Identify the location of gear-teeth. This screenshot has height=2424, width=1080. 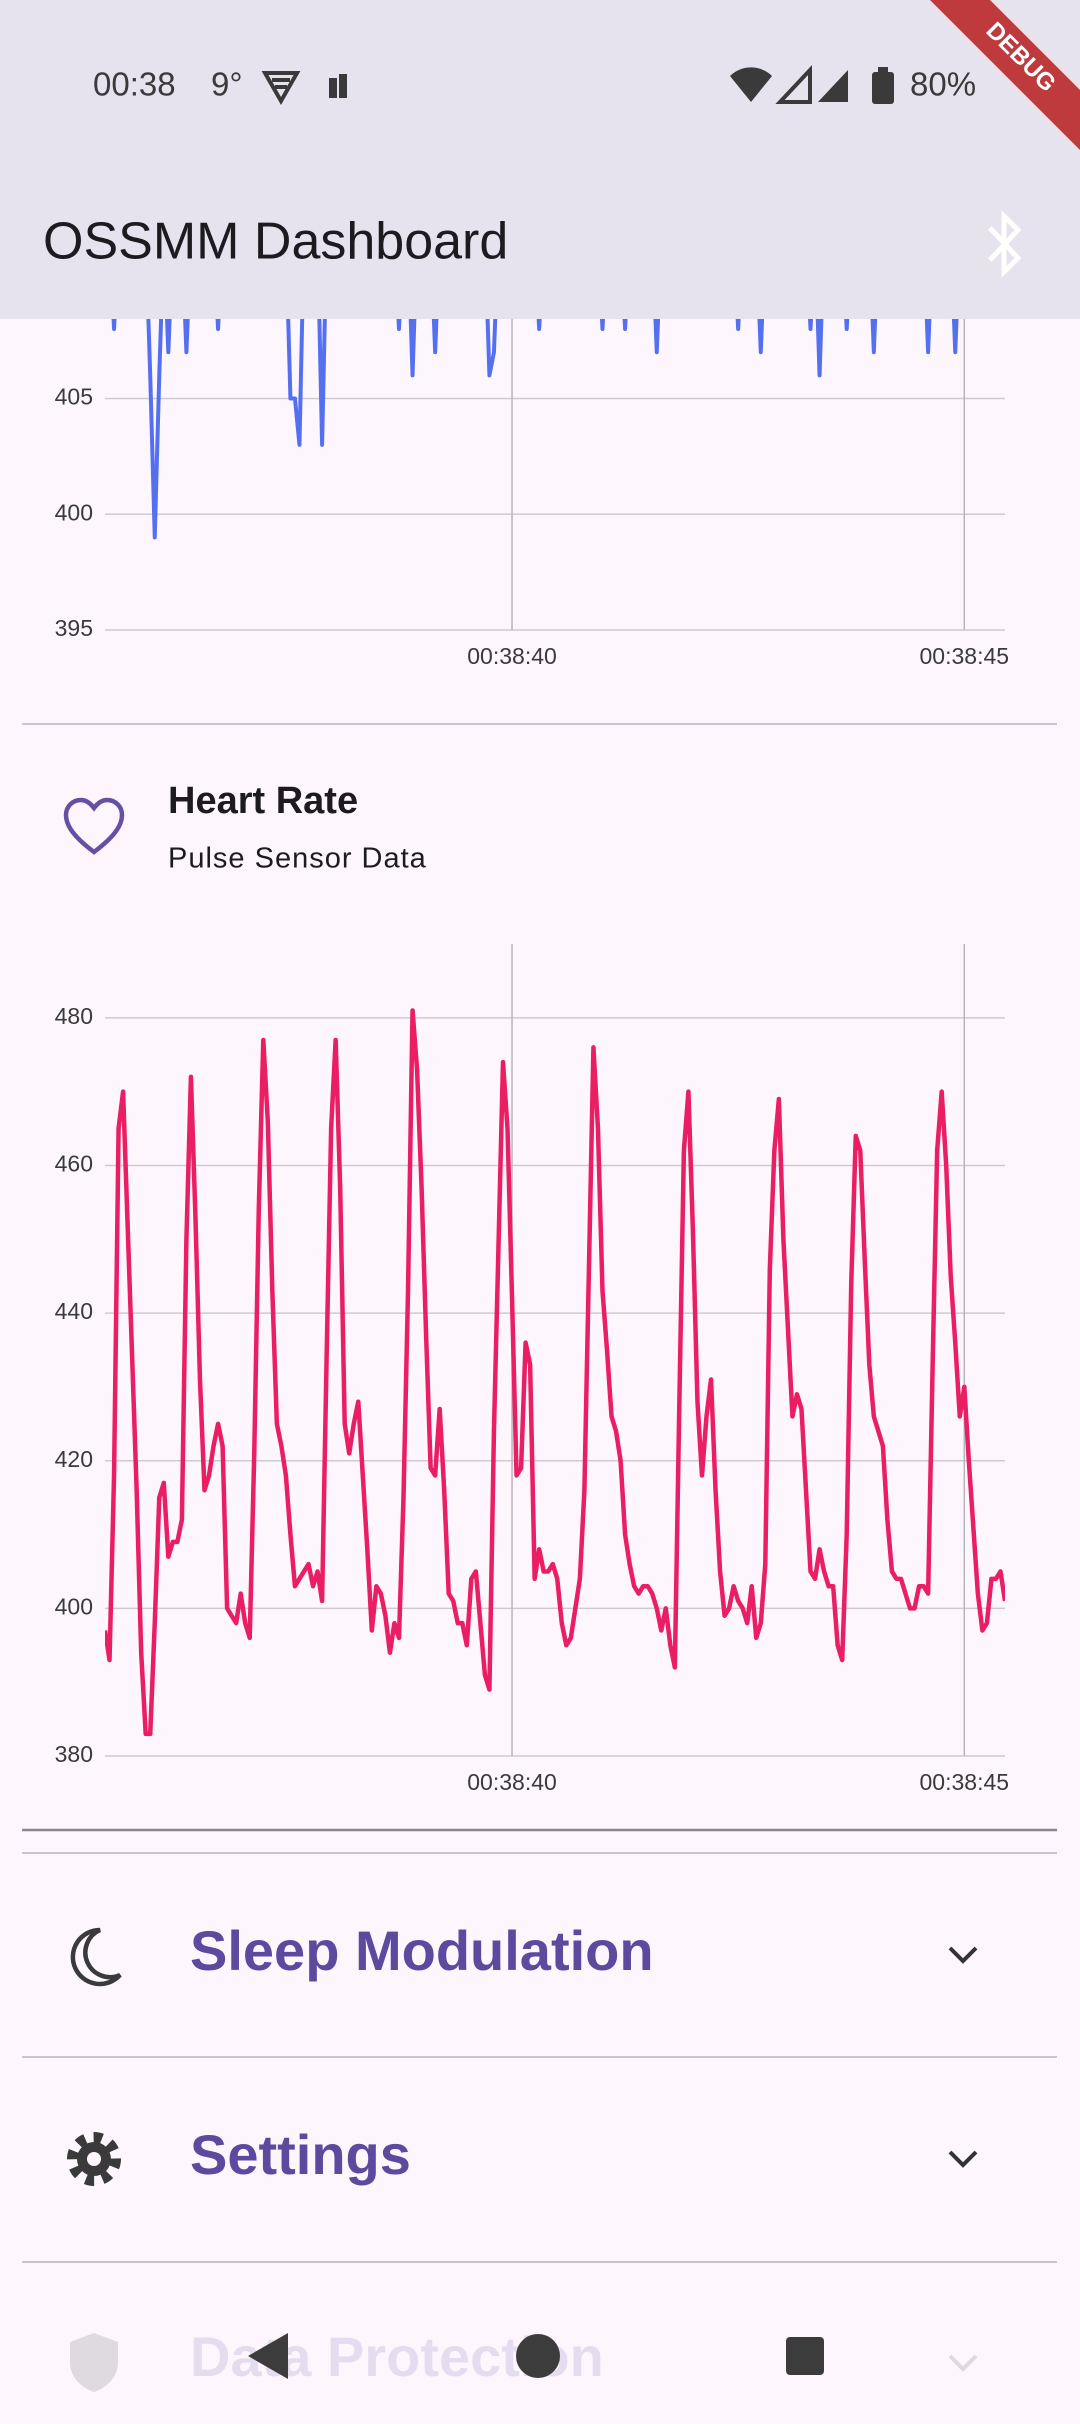
(94, 2159).